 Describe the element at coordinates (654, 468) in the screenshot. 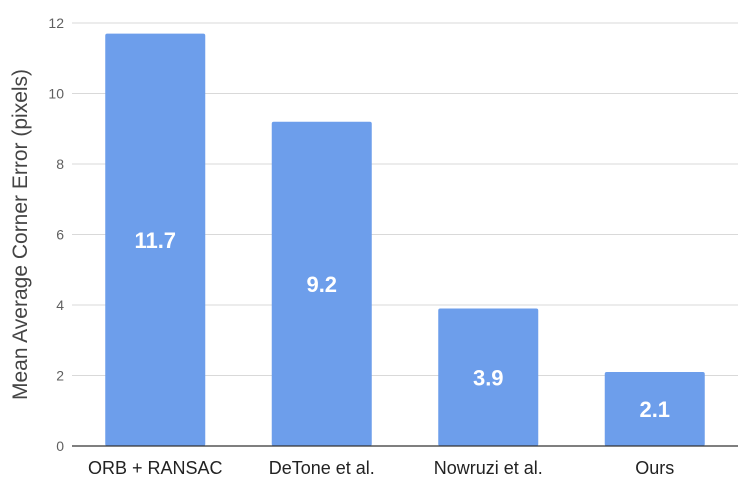

I see `x-category-label: Ours` at that location.